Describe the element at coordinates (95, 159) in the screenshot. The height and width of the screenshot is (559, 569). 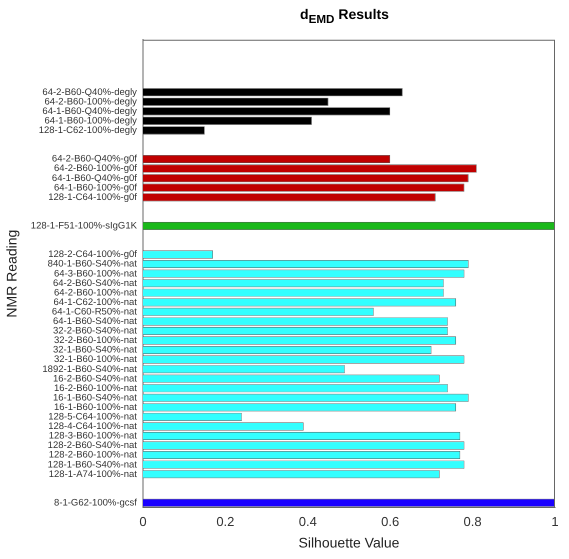
I see `y-tick-label: 64-2-B60-Q40%-g0f` at that location.